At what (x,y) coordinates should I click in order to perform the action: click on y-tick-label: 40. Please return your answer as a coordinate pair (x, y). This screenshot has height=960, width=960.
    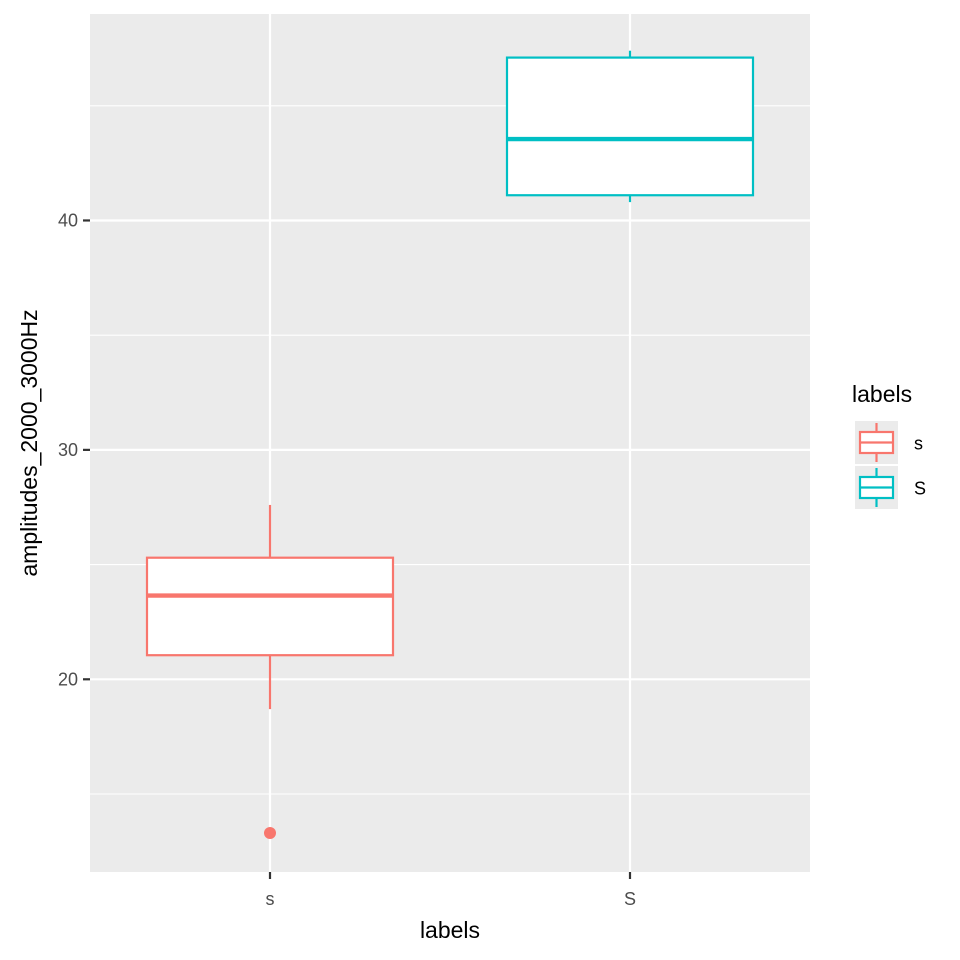
    Looking at the image, I should click on (68, 220).